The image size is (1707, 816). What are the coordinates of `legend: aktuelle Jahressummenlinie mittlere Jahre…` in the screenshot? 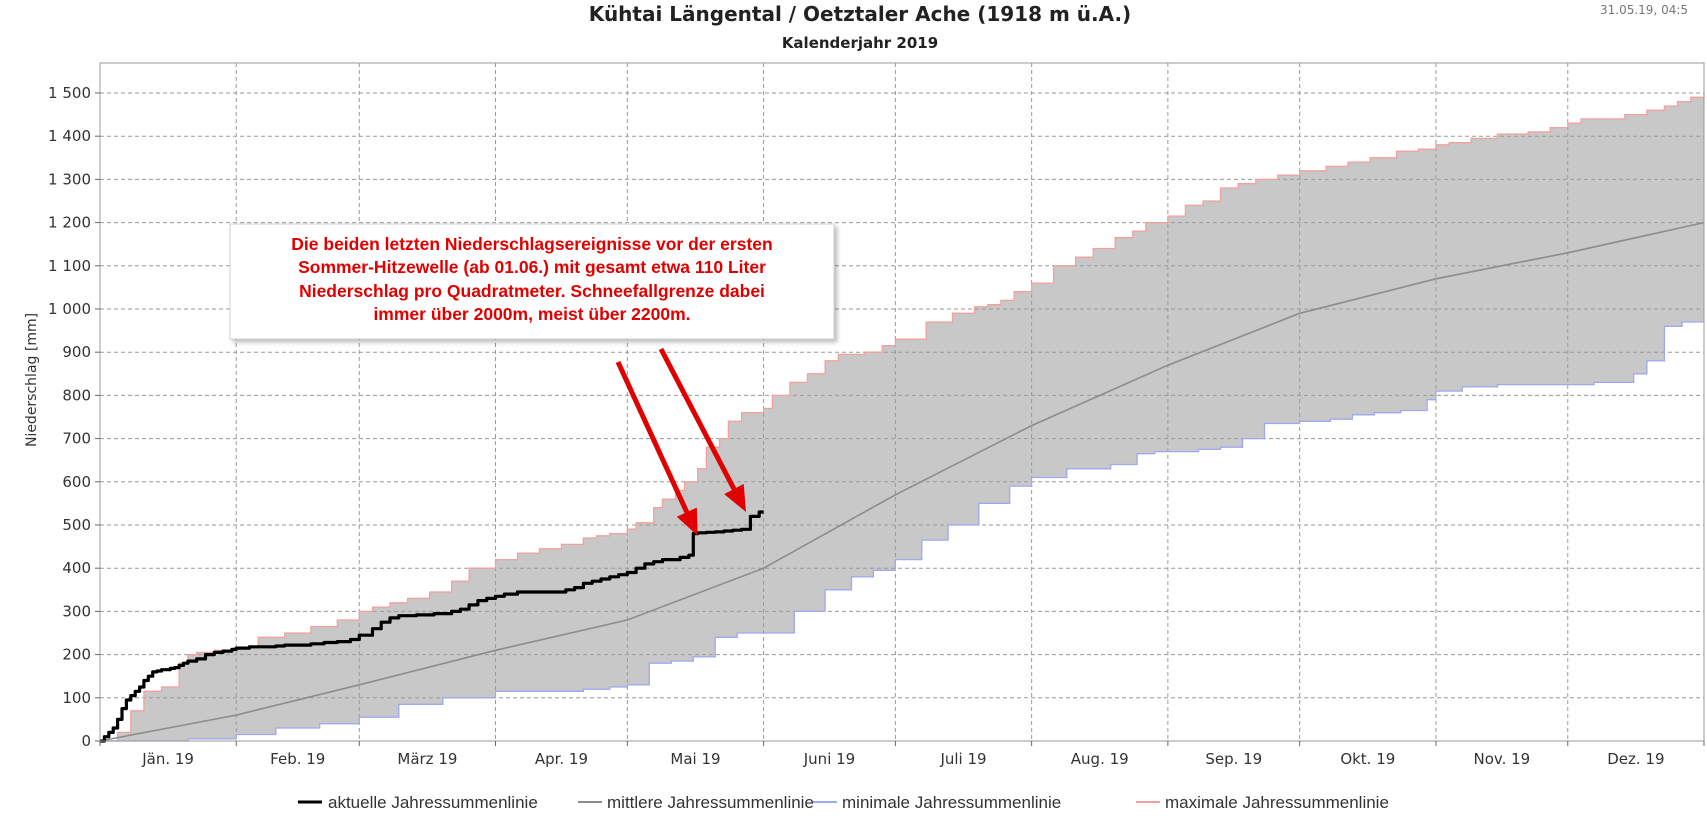 It's located at (843, 802).